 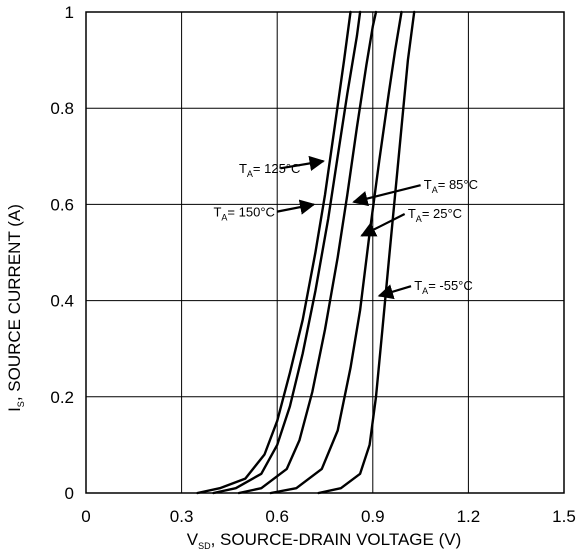 What do you see at coordinates (62, 397) in the screenshot?
I see `y-tick-label: 0.2` at bounding box center [62, 397].